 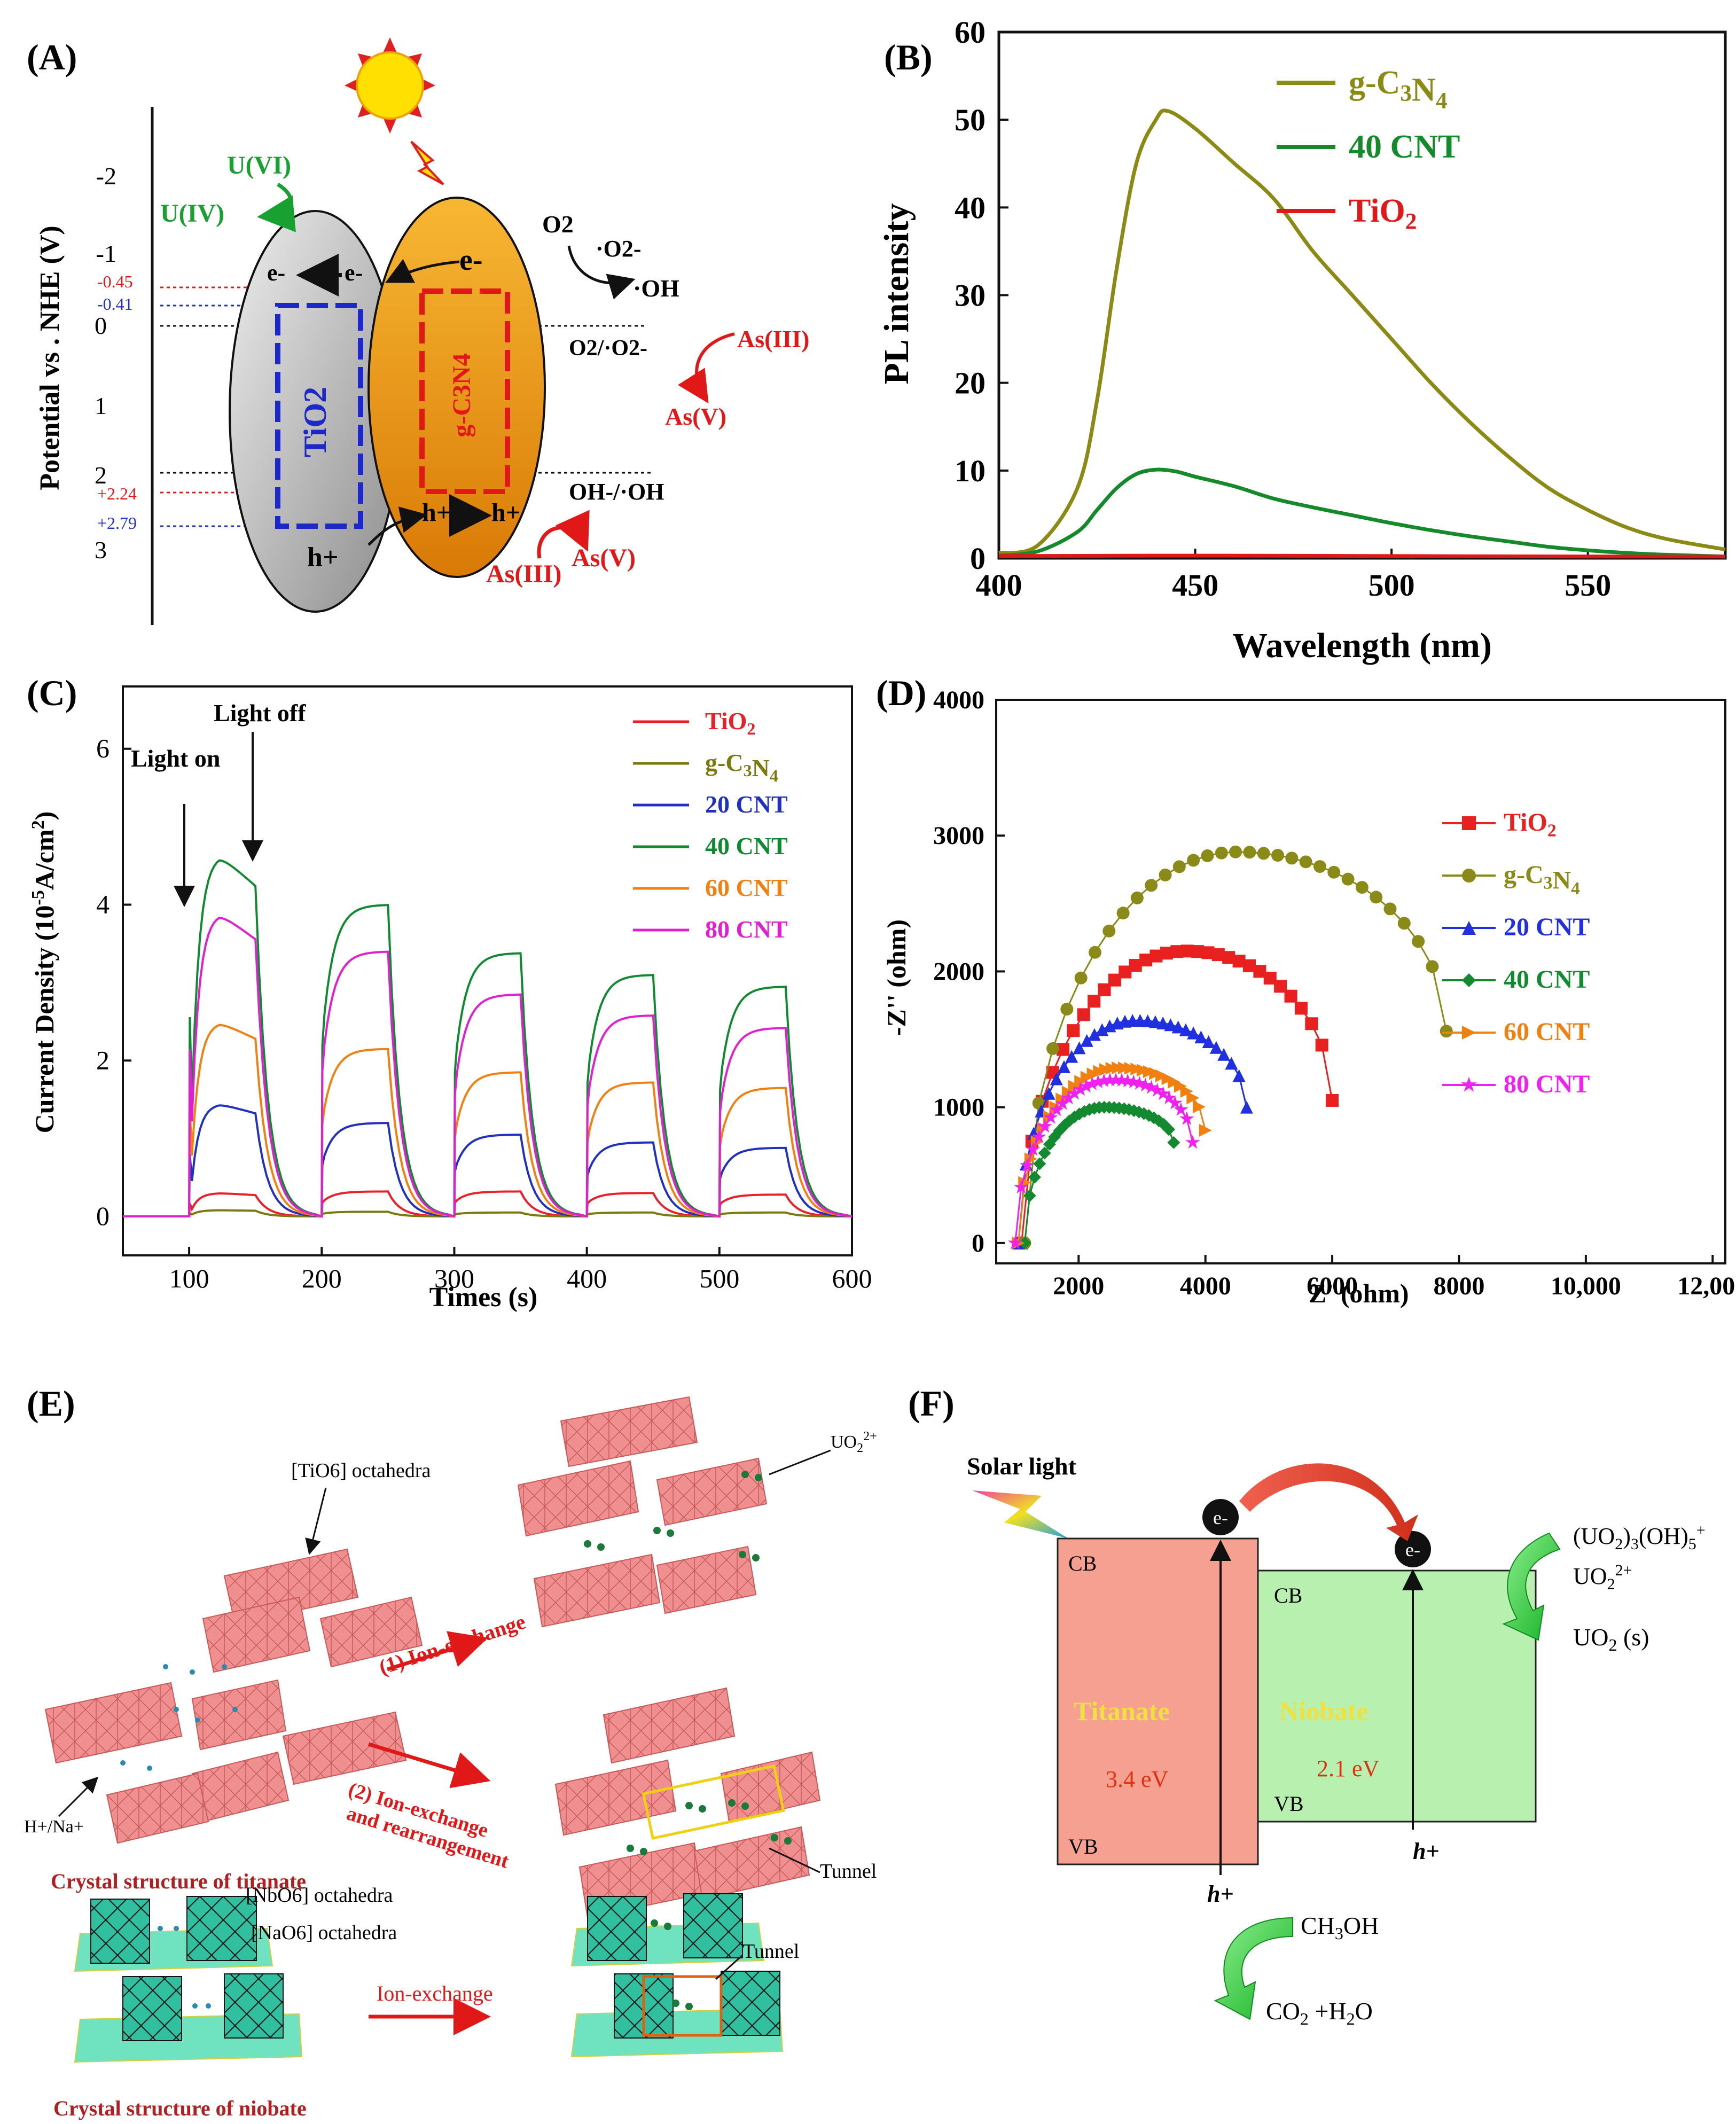 I want to click on series-40 CNT, so click(x=1099, y=1175).